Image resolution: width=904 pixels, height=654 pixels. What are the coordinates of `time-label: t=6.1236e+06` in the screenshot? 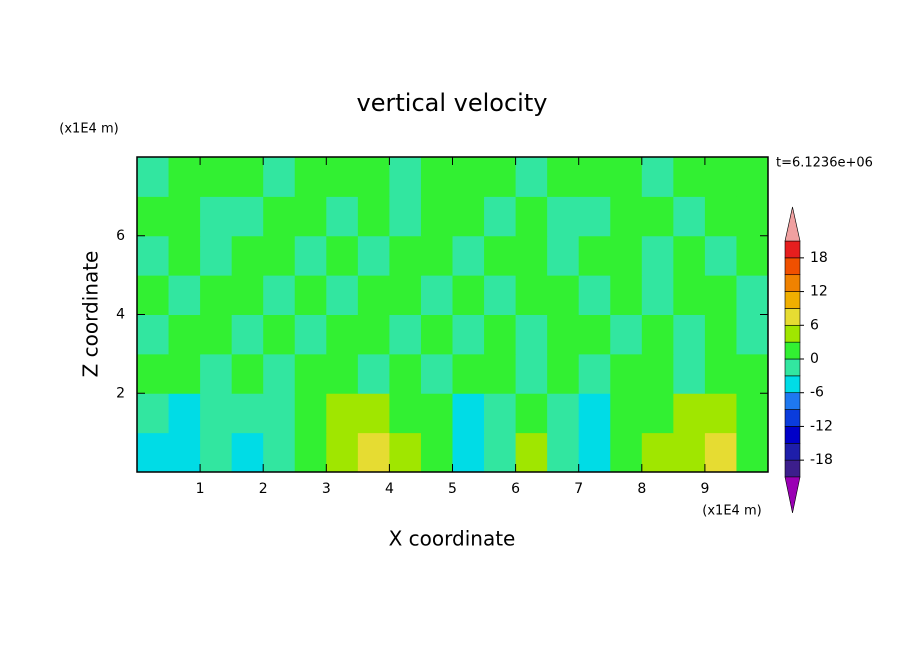 It's located at (824, 163).